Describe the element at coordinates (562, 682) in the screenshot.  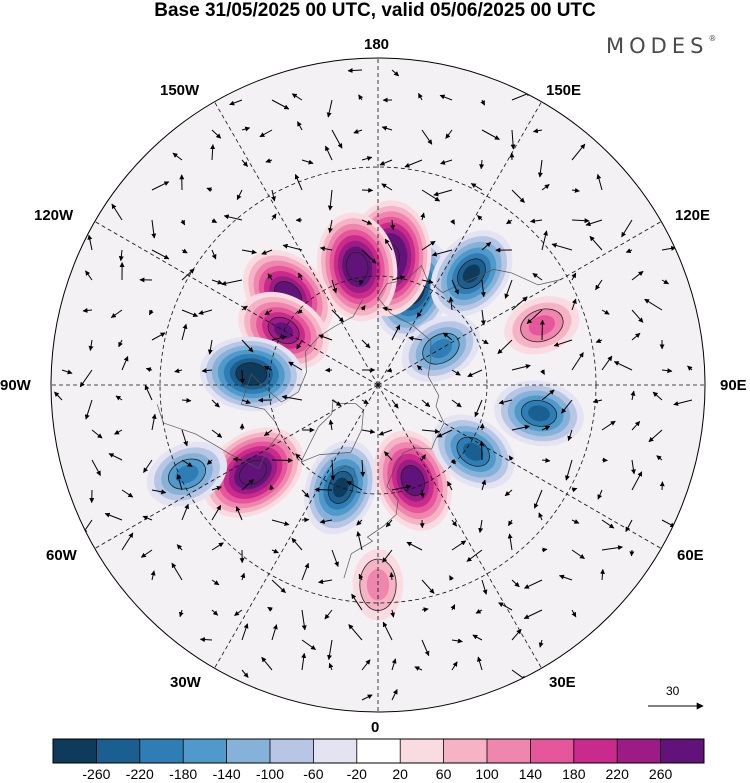
I see `lon-label-30e: 30E` at that location.